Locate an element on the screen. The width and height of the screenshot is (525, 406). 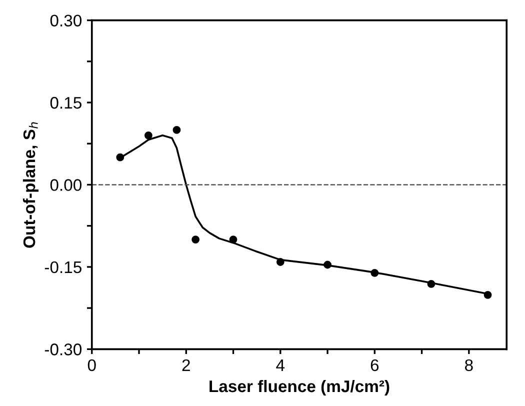
y-tick-label: -0.15 is located at coordinates (63, 267).